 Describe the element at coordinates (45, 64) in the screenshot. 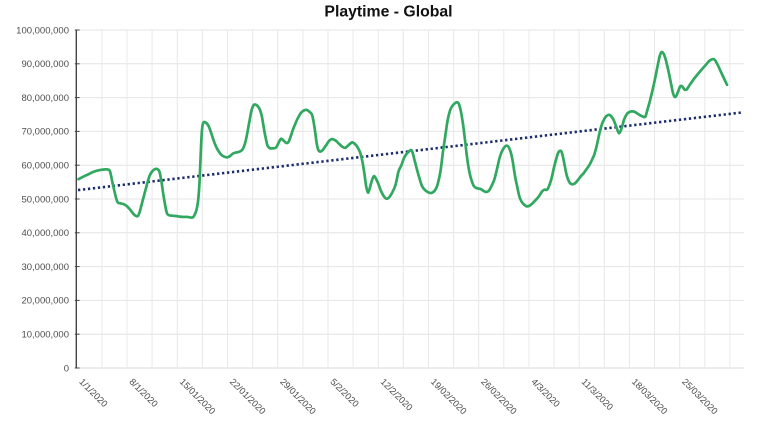

I see `svg-text: 90,000,000` at that location.